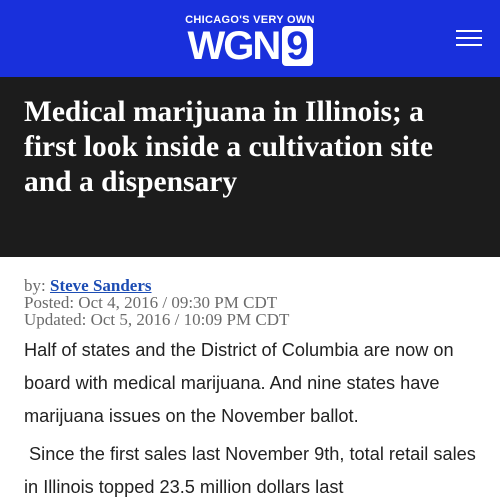 The image size is (500, 504). Describe the element at coordinates (234, 46) in the screenshot. I see `logo-letters: WGN` at that location.